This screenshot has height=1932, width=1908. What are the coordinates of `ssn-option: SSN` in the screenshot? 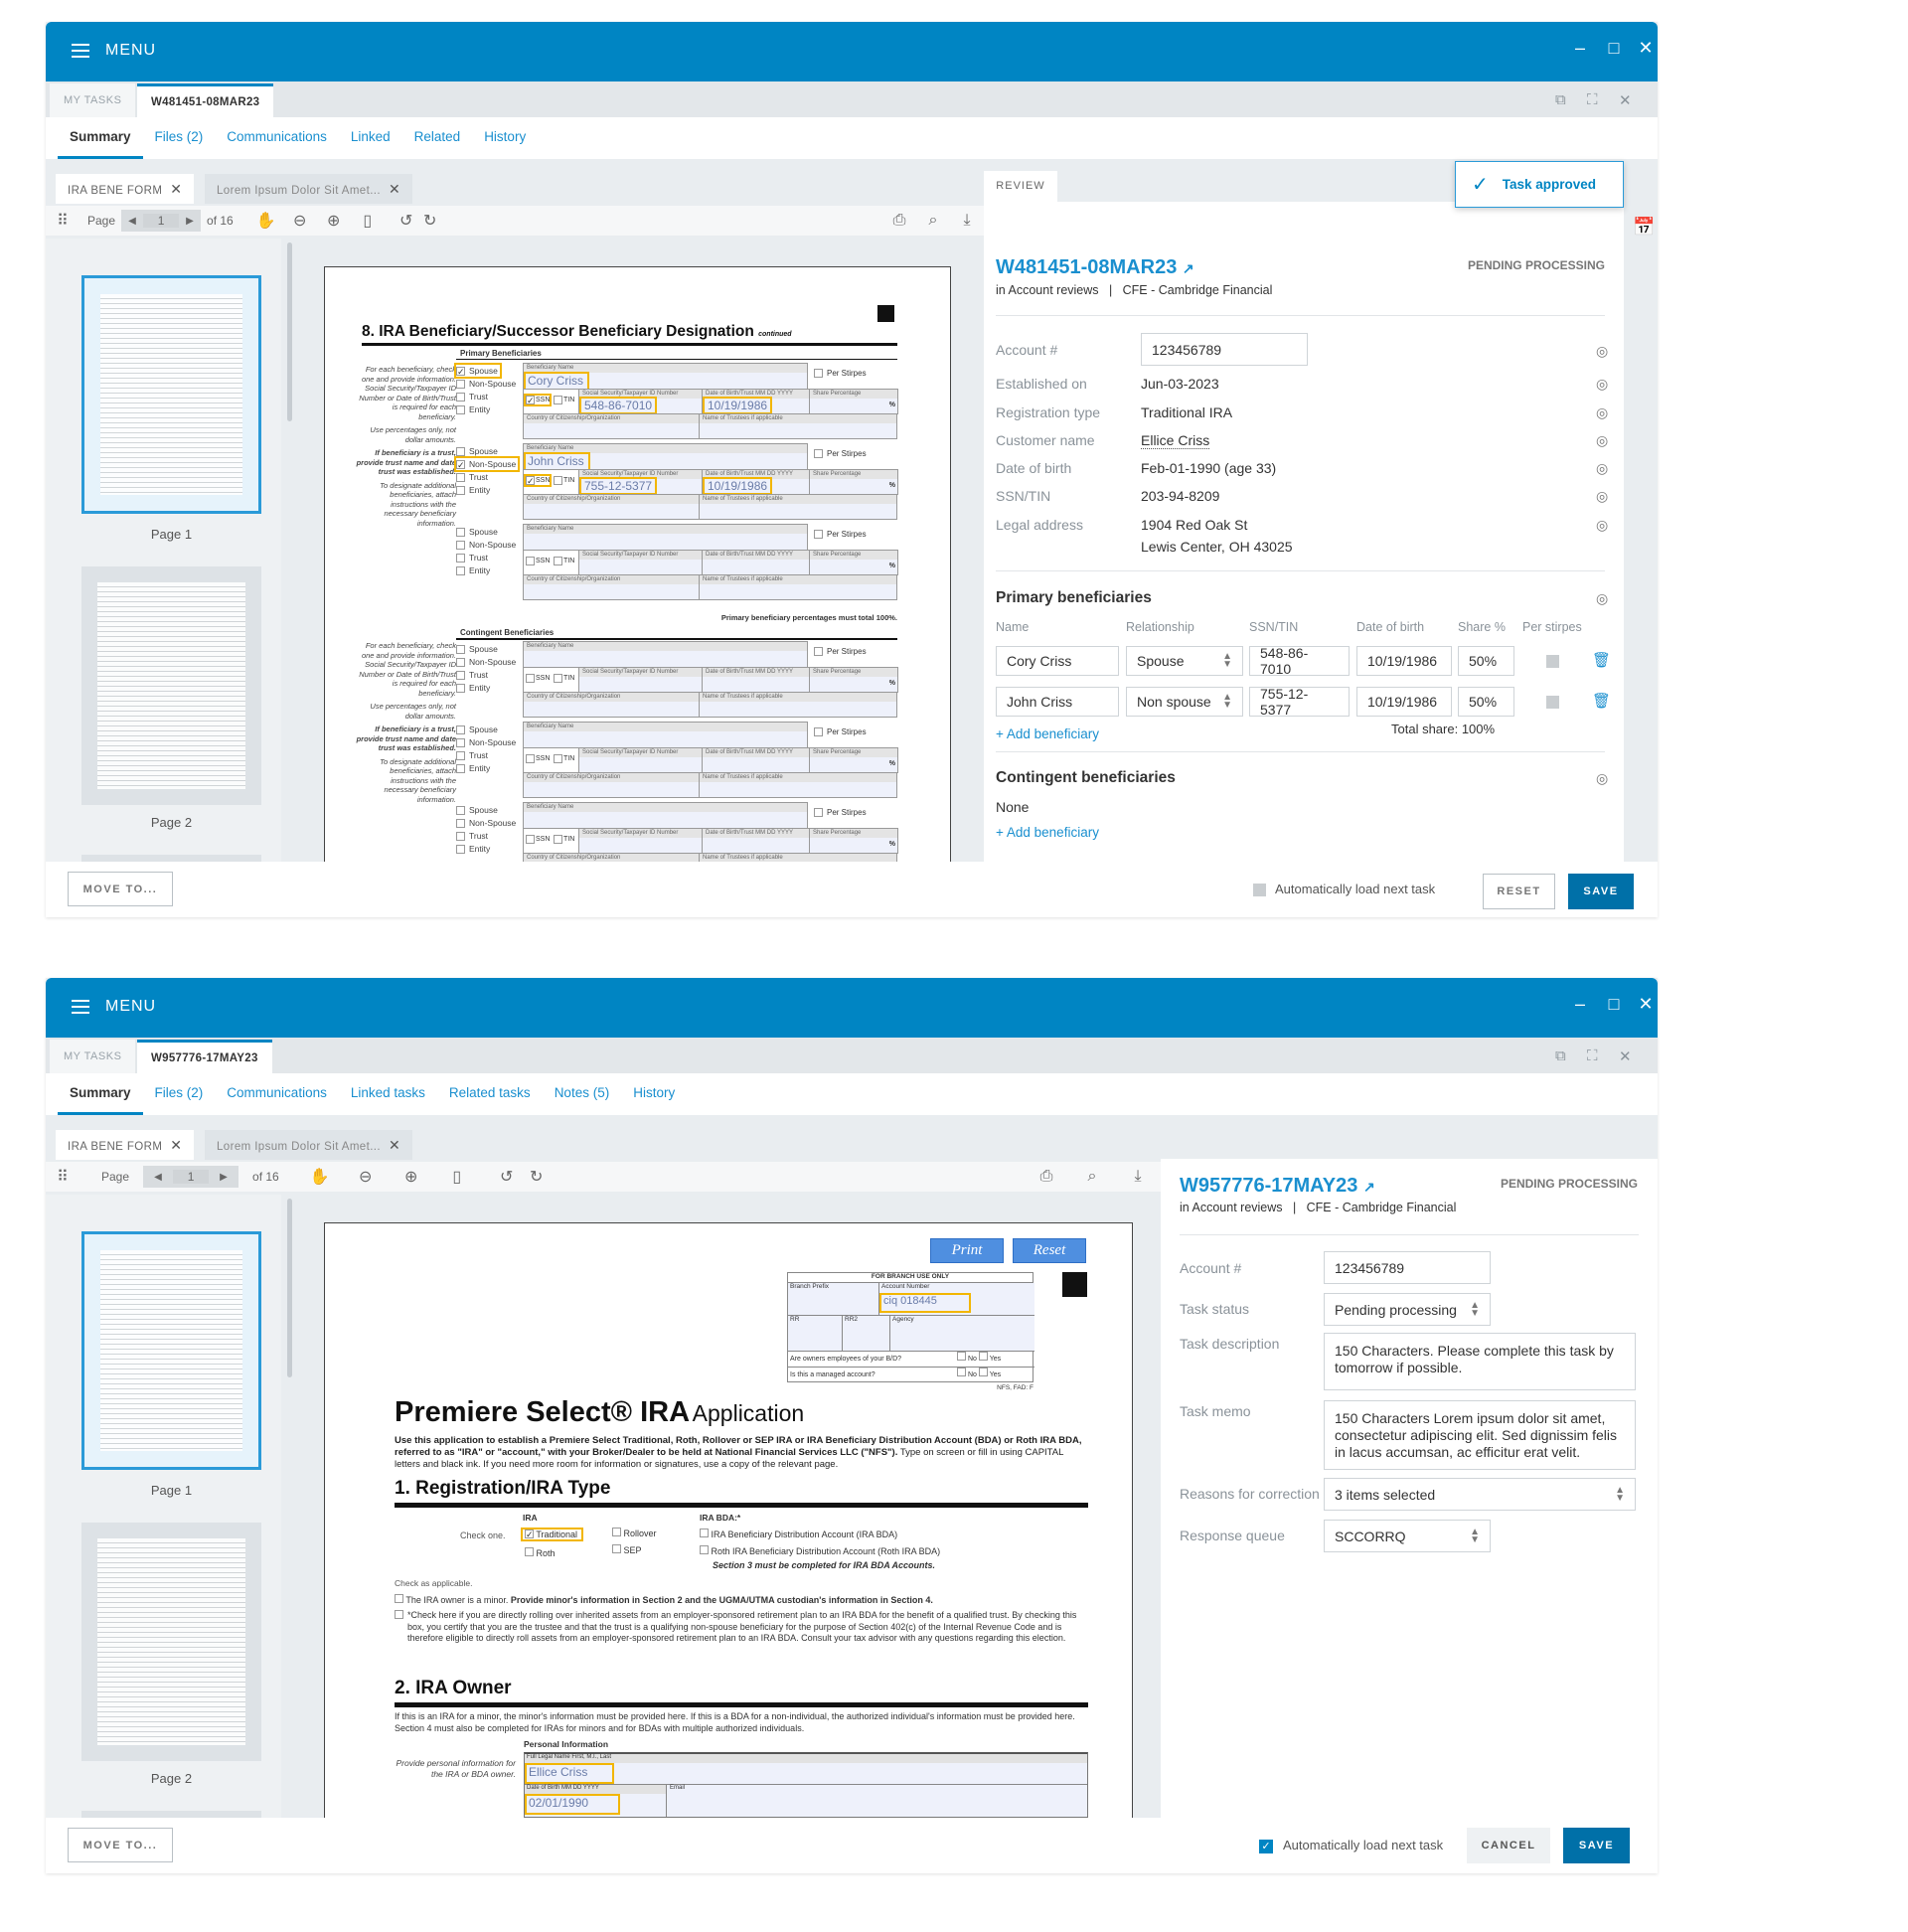 It's located at (538, 561).